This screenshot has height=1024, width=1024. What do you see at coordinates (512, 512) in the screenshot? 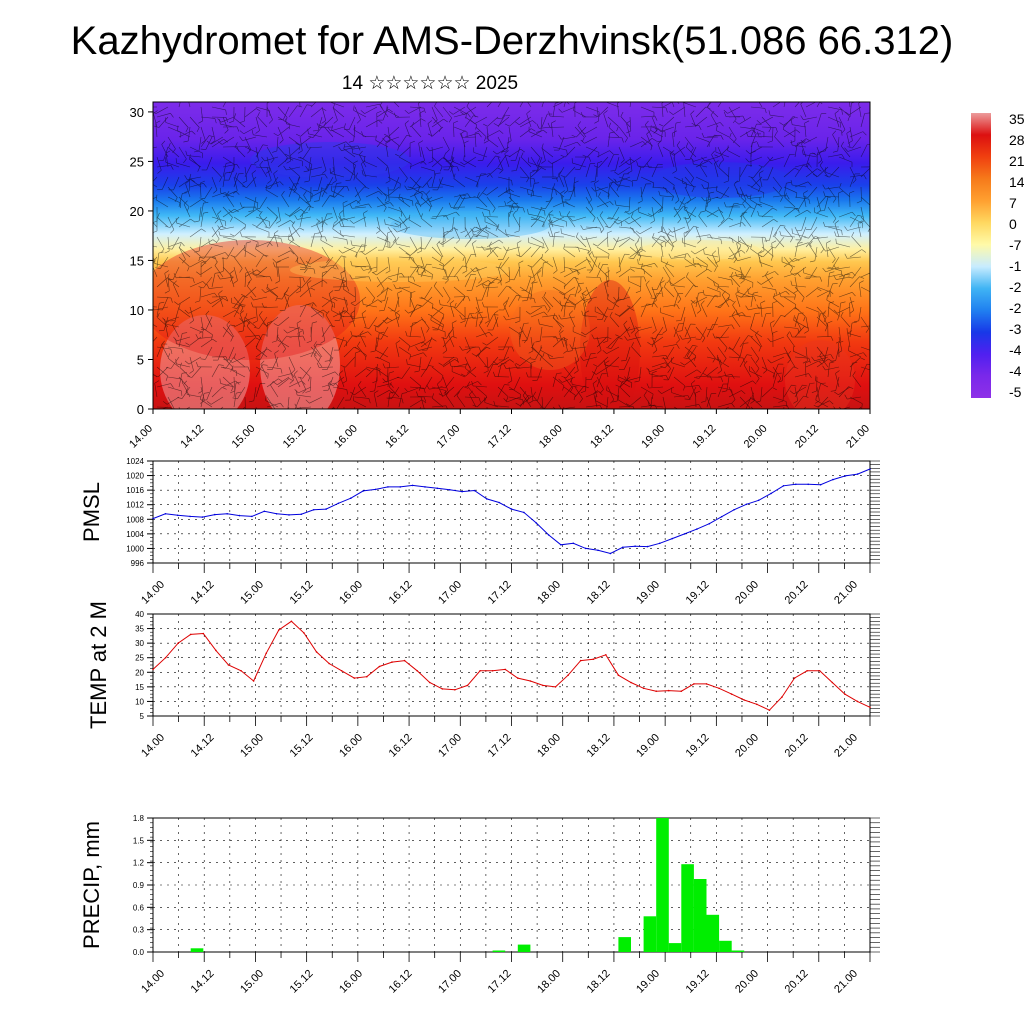
I see `grid` at bounding box center [512, 512].